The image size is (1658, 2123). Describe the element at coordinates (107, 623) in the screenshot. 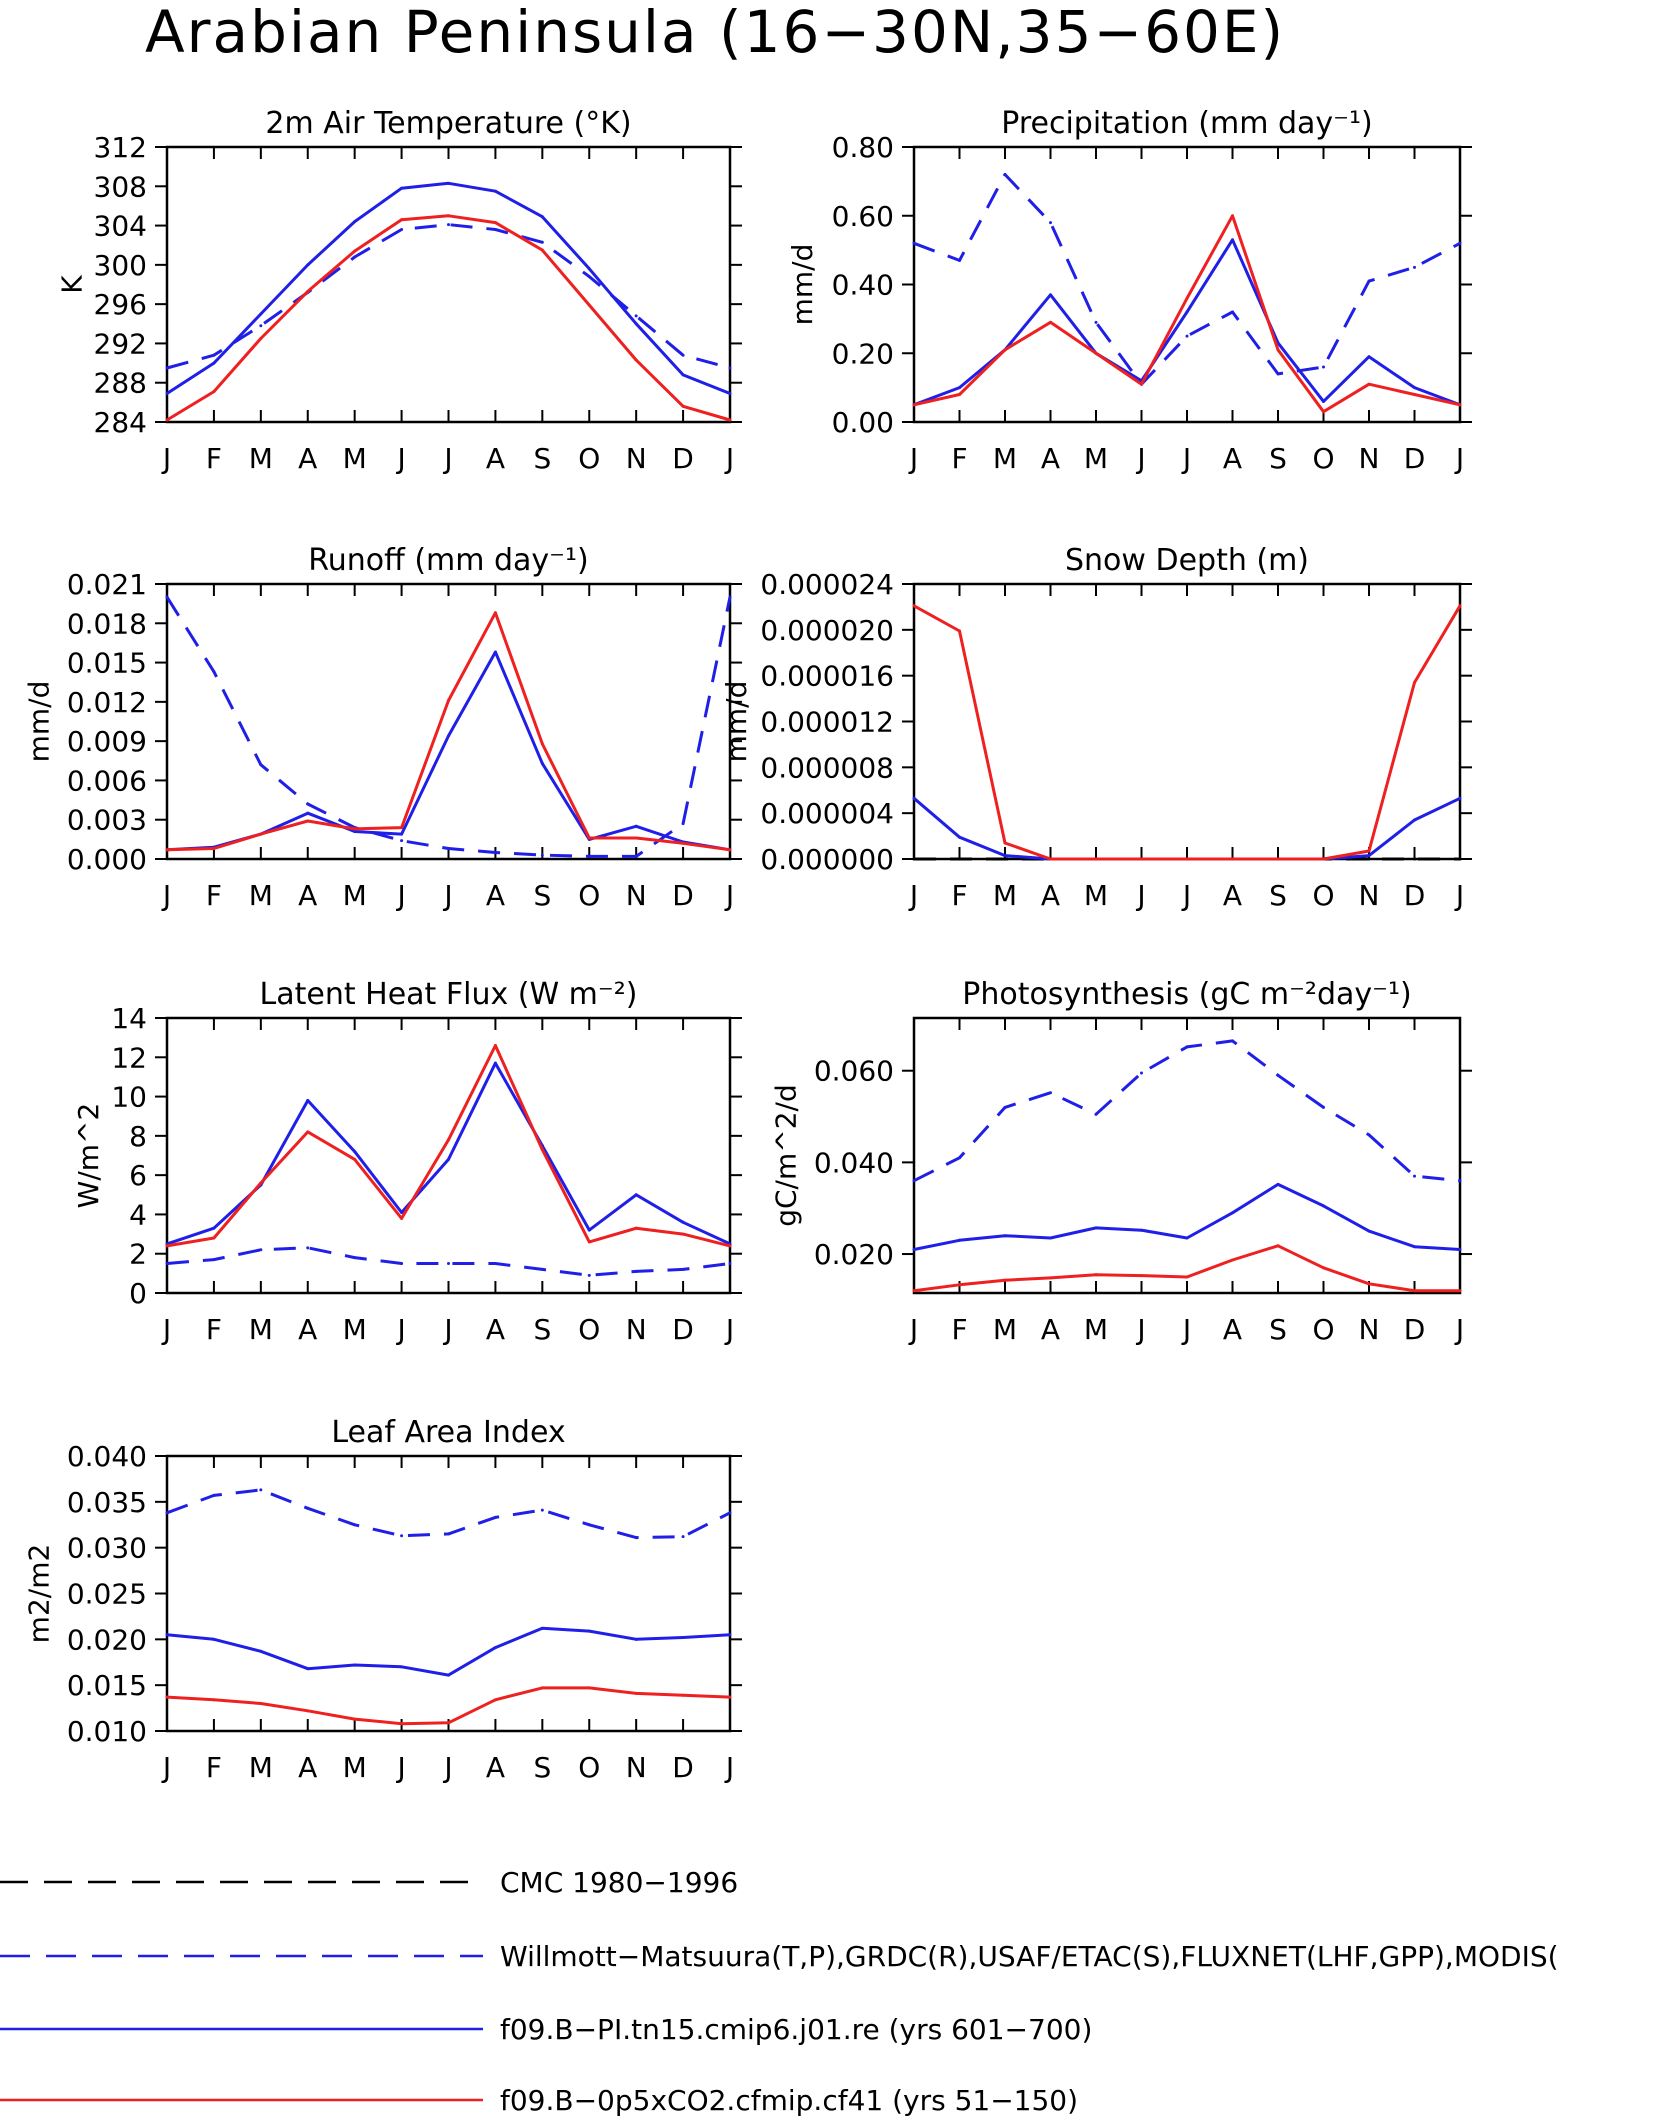

I see `y-tick-label: 0.018` at that location.